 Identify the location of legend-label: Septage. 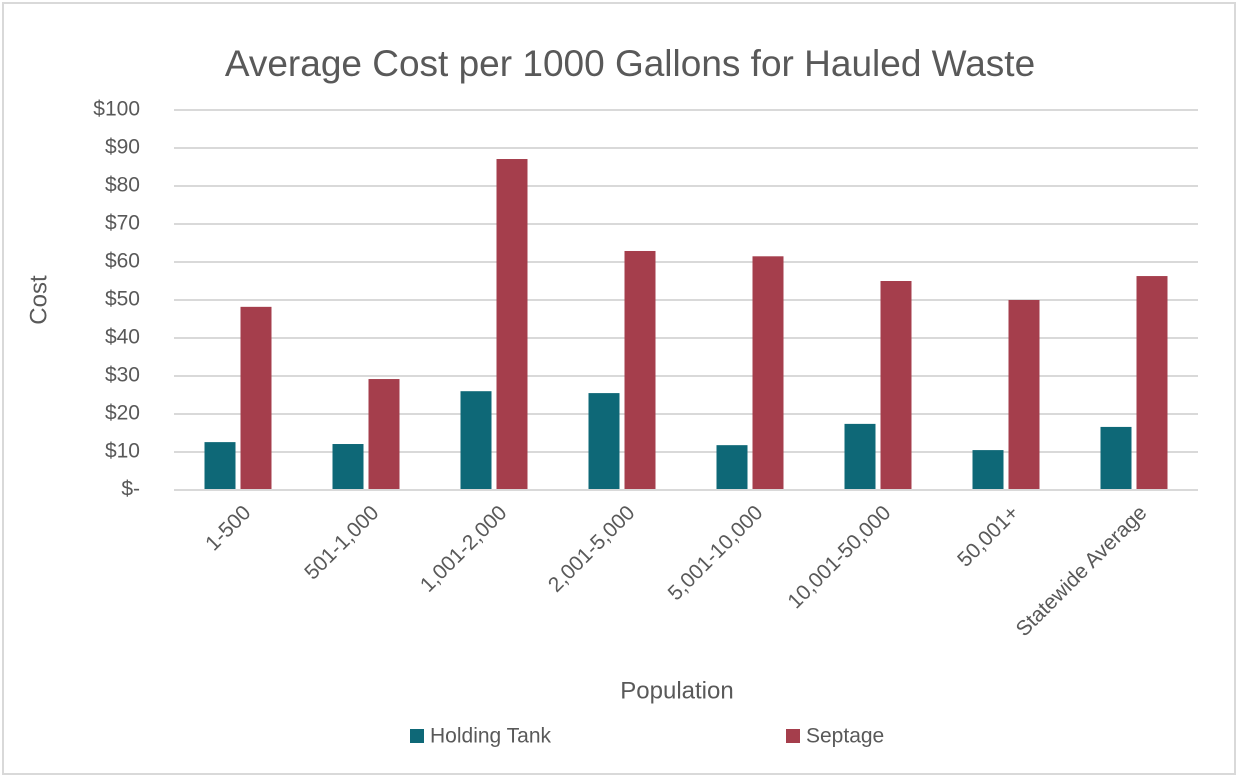
(845, 736).